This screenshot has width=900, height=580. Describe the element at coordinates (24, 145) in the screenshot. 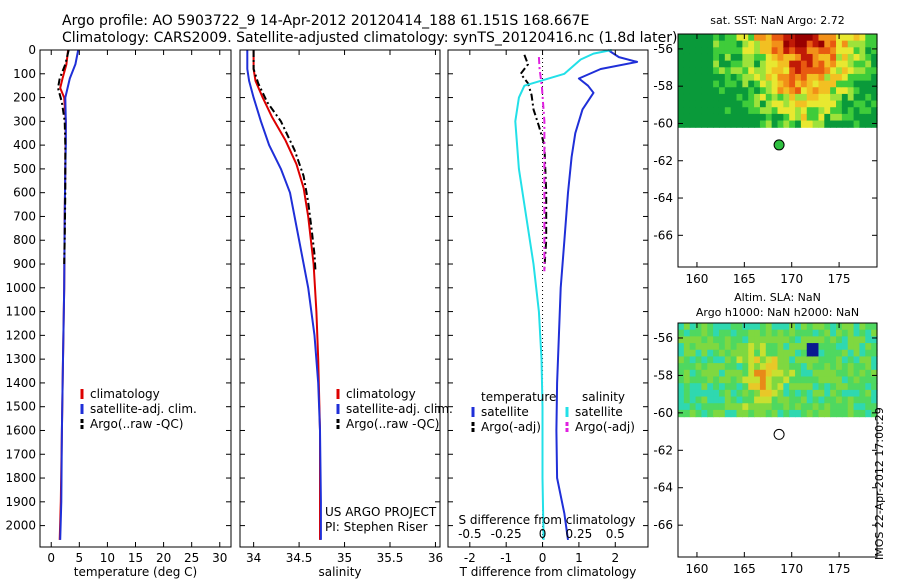

I see `y-tick-label: 400` at that location.